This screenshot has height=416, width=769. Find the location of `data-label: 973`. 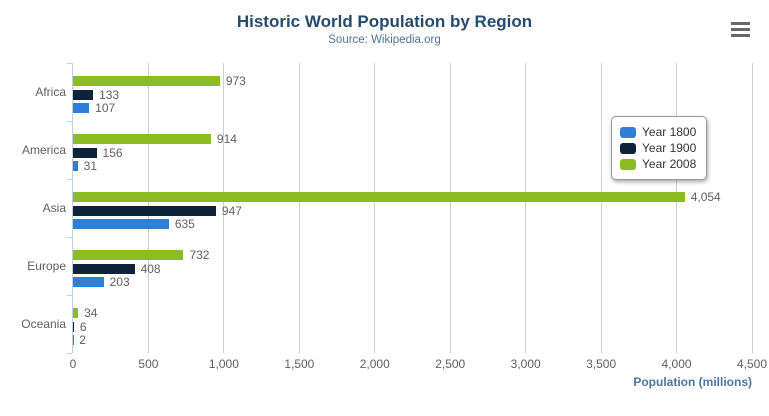

data-label: 973 is located at coordinates (235, 81).